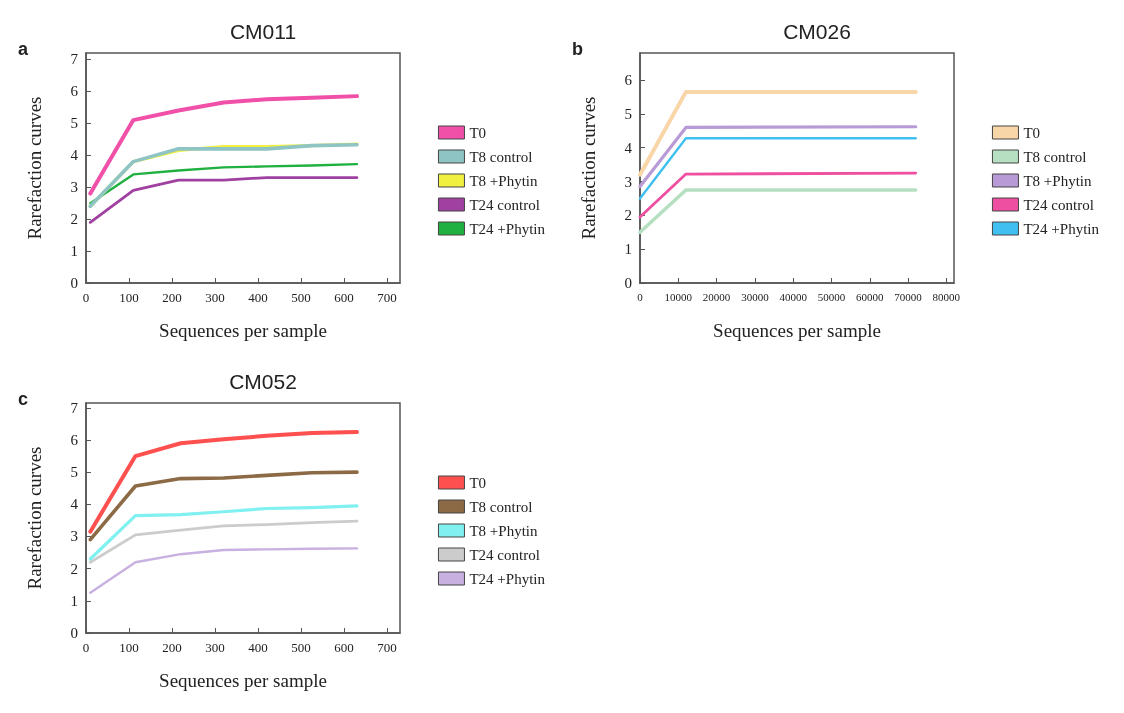  I want to click on x-tick-label: 40000, so click(793, 296).